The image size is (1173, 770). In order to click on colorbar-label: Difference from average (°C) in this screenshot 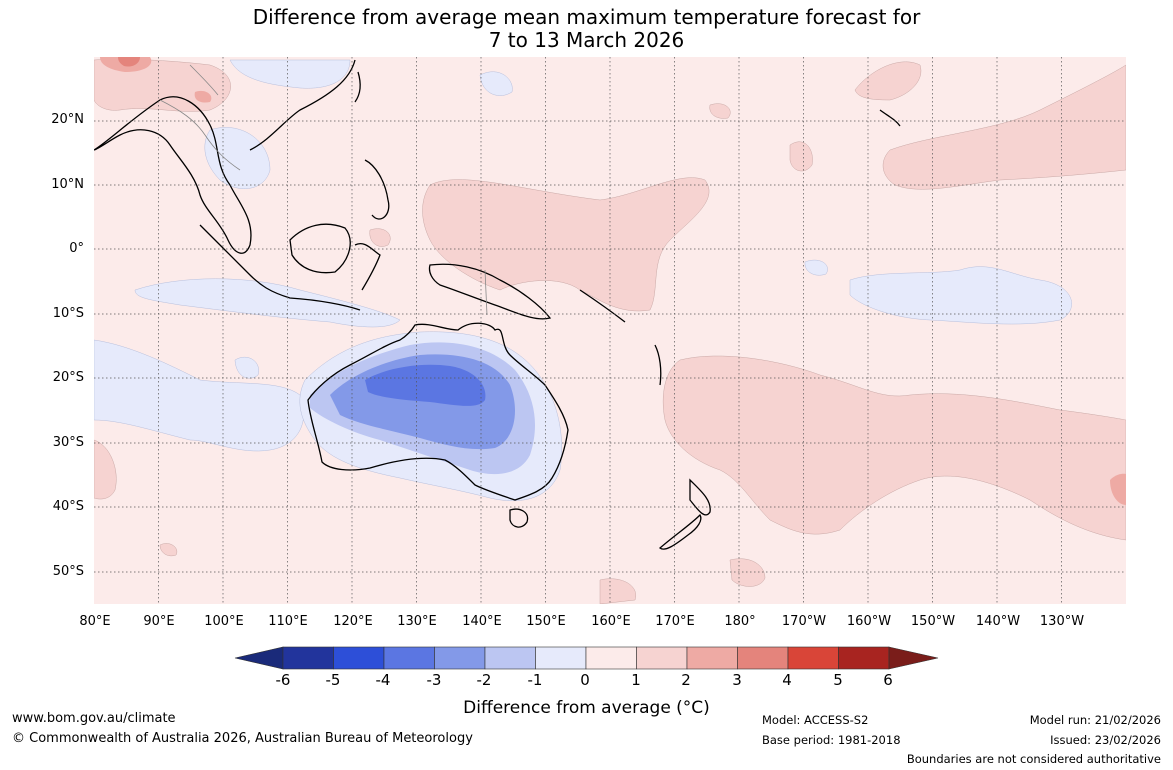, I will do `click(586, 708)`.